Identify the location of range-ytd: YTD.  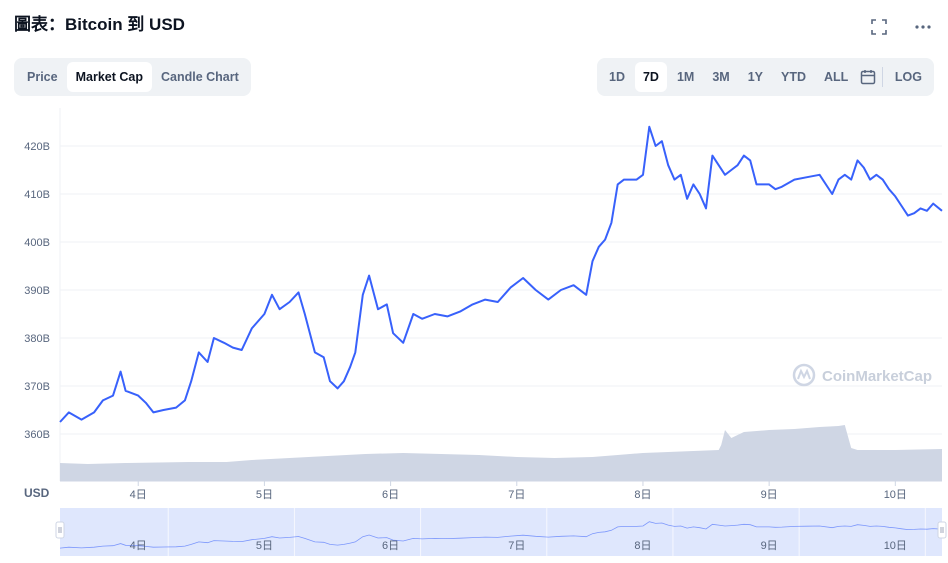
(794, 77).